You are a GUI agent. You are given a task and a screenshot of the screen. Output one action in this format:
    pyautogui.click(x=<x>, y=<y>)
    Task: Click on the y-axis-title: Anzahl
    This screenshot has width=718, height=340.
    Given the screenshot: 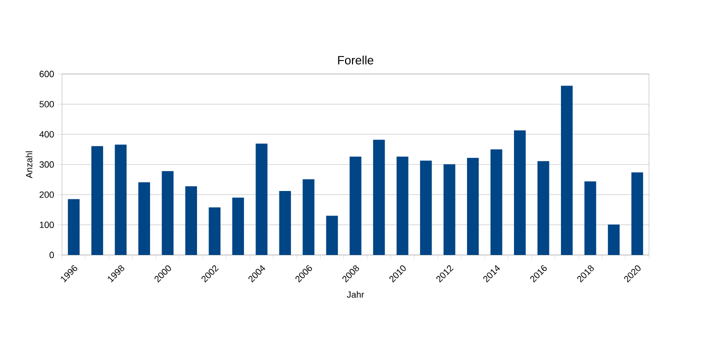 What is the action you would take?
    pyautogui.click(x=29, y=164)
    